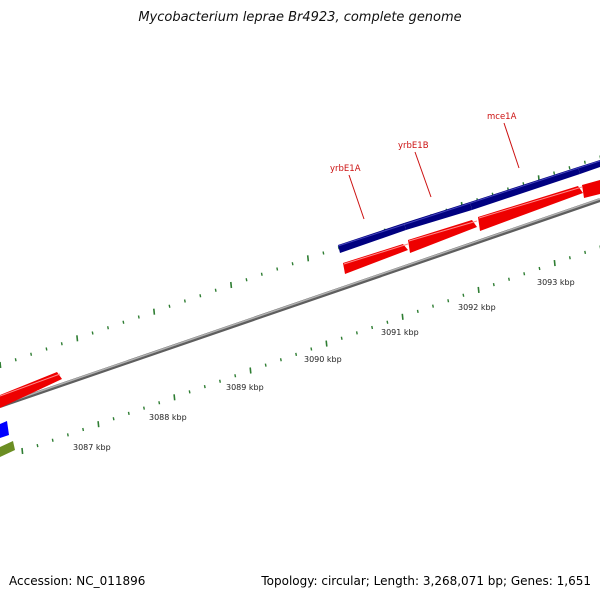 This screenshot has width=600, height=600. Describe the element at coordinates (413, 146) in the screenshot. I see `gene-label-yrbE1B: yrbE1B` at that location.